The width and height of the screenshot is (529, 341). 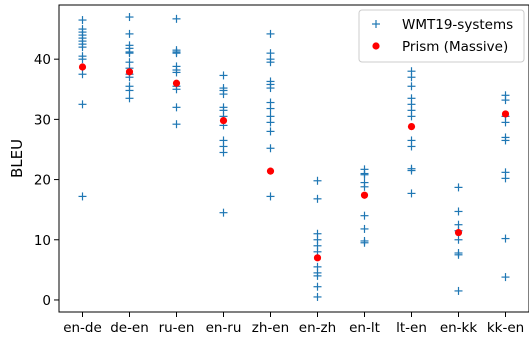 What do you see at coordinates (17, 158) in the screenshot?
I see `y-axis-label: BLEU` at bounding box center [17, 158].